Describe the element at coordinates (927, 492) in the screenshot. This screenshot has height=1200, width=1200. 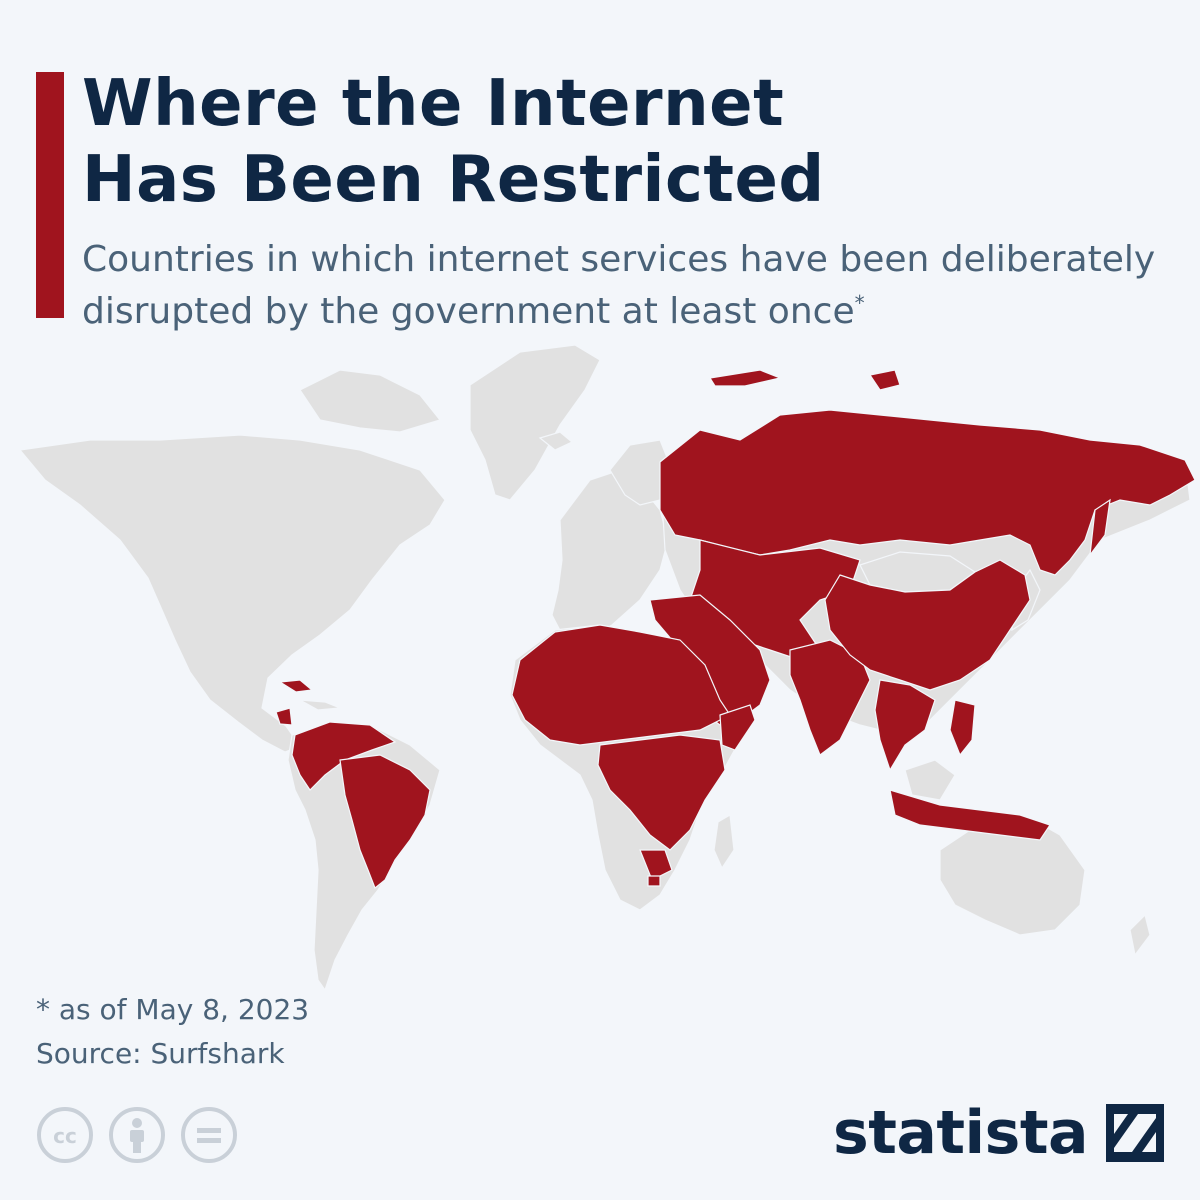
I see `region-russia` at that location.